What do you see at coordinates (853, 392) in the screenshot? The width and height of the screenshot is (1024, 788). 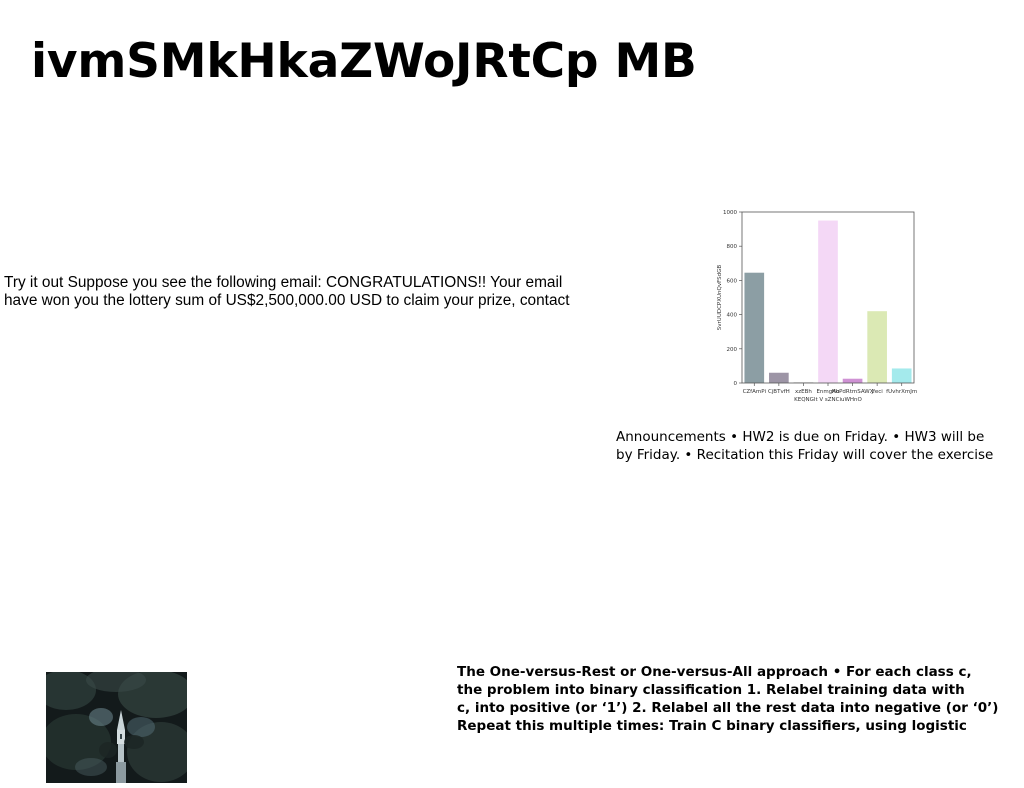 I see `x-tick-label: HoPdRtmSAWX` at bounding box center [853, 392].